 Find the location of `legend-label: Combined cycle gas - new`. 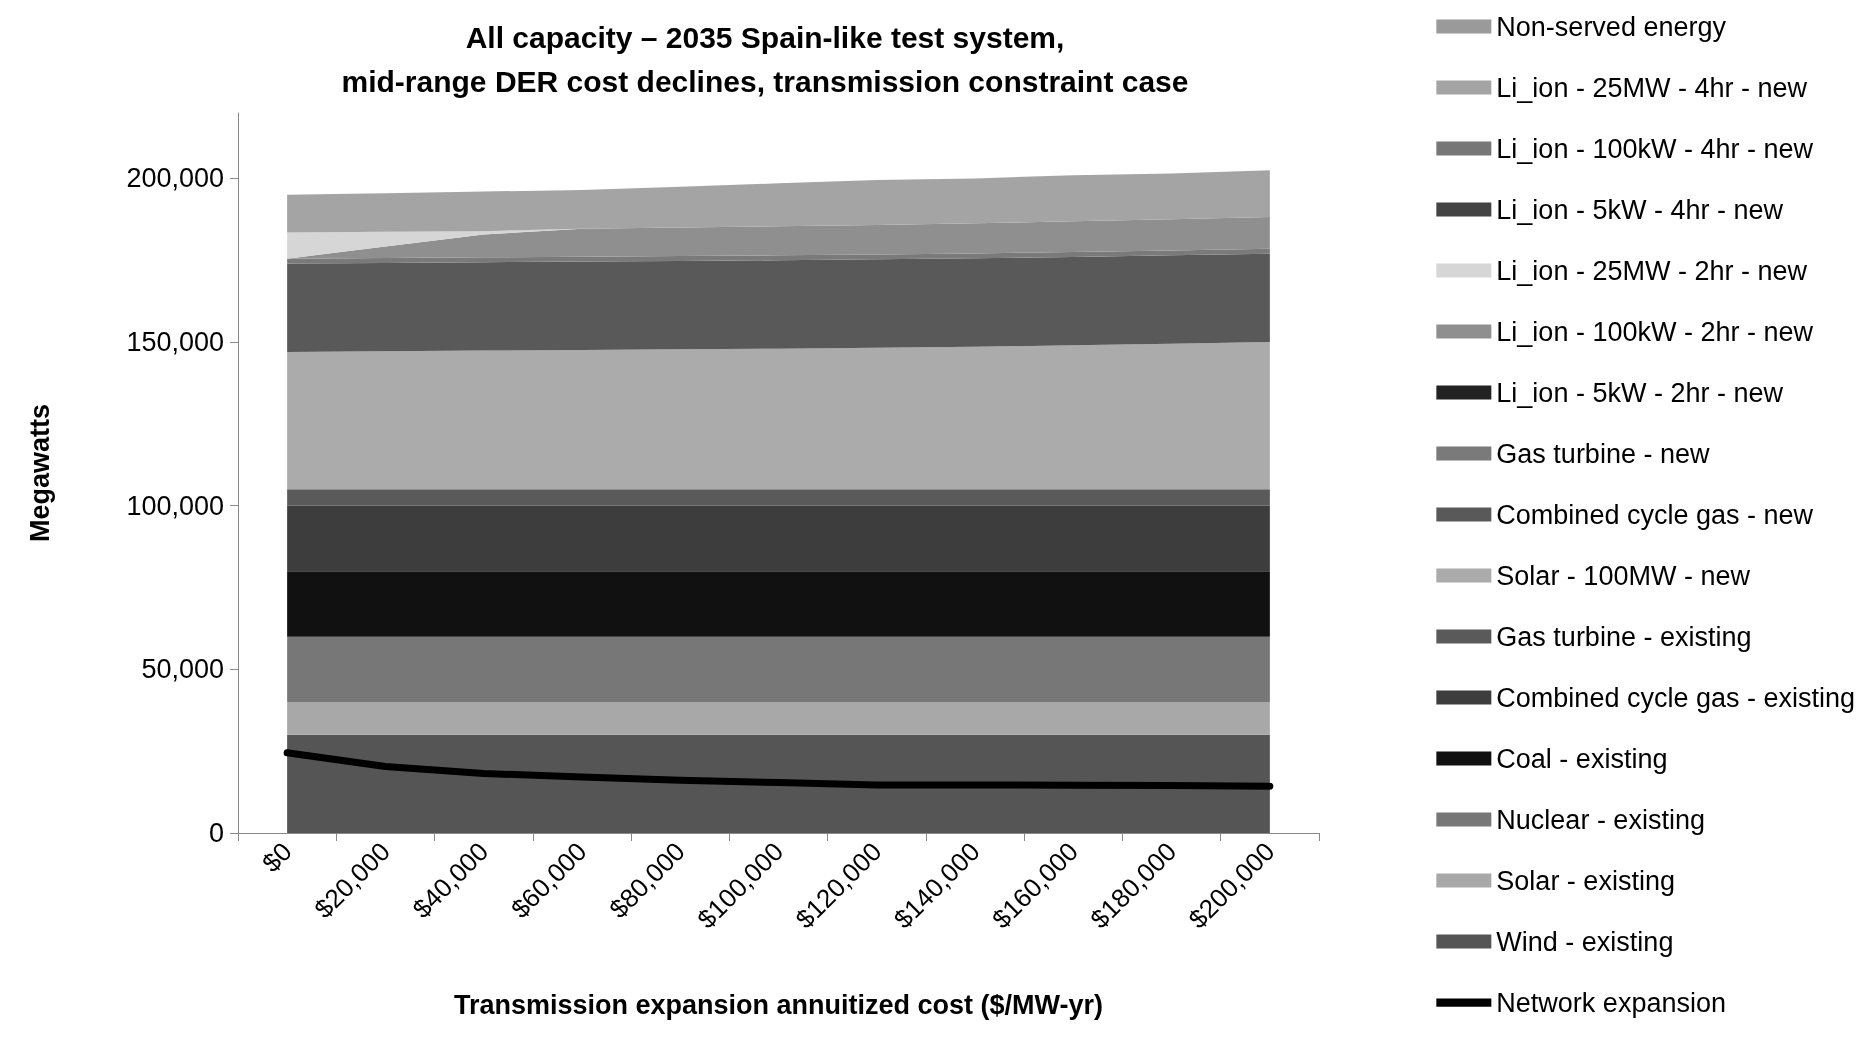

legend-label: Combined cycle gas - new is located at coordinates (1655, 514).